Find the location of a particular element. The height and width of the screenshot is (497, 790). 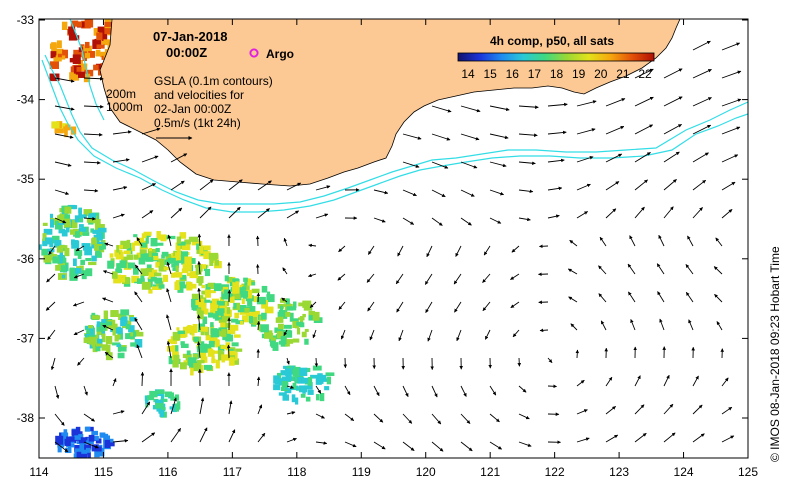

x-tick-label: 121 is located at coordinates (490, 472).